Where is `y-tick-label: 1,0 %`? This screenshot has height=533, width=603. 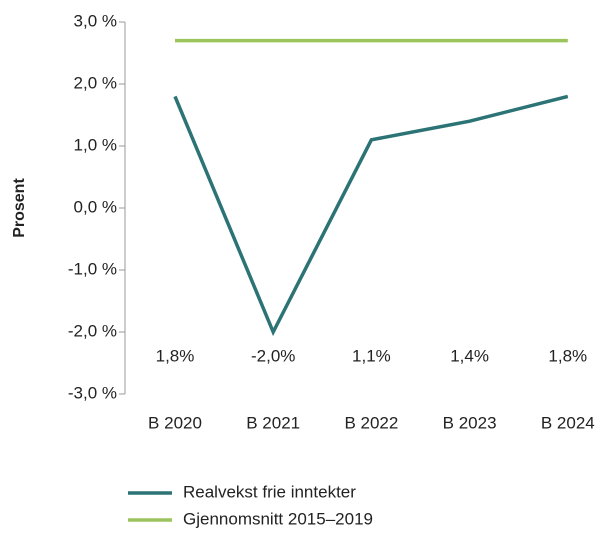 y-tick-label: 1,0 % is located at coordinates (95, 144).